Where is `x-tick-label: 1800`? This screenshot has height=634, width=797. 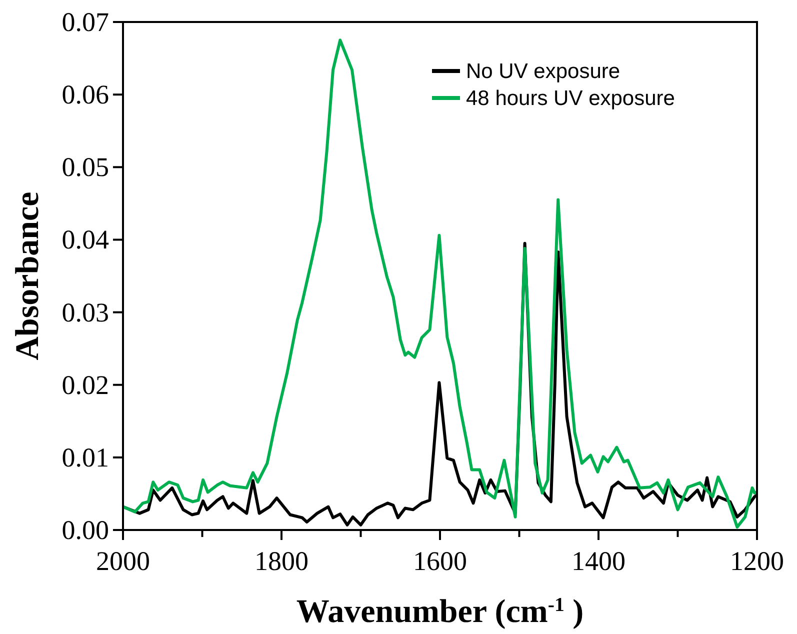
x-tick-label: 1800 is located at coordinates (281, 561).